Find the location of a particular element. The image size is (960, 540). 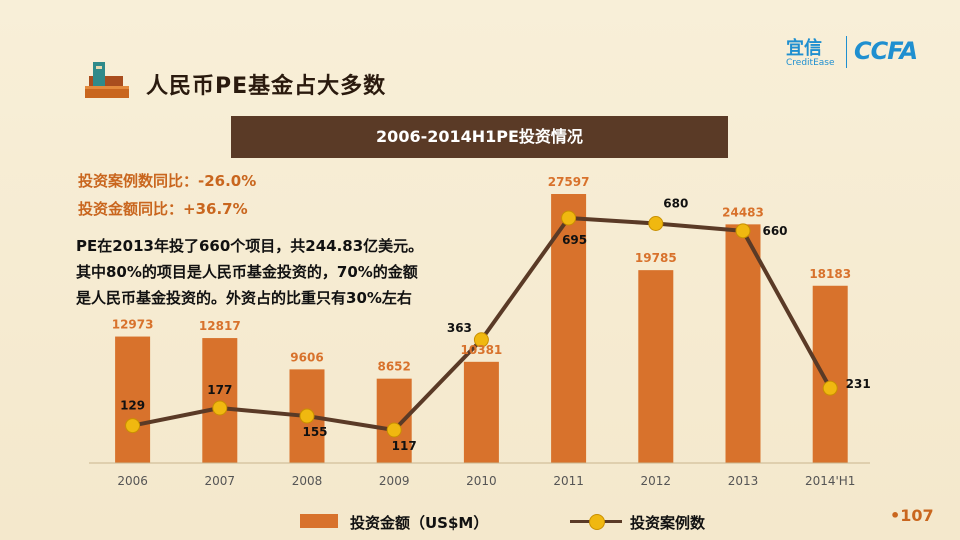

brand-name: 宜信 is located at coordinates (804, 48).